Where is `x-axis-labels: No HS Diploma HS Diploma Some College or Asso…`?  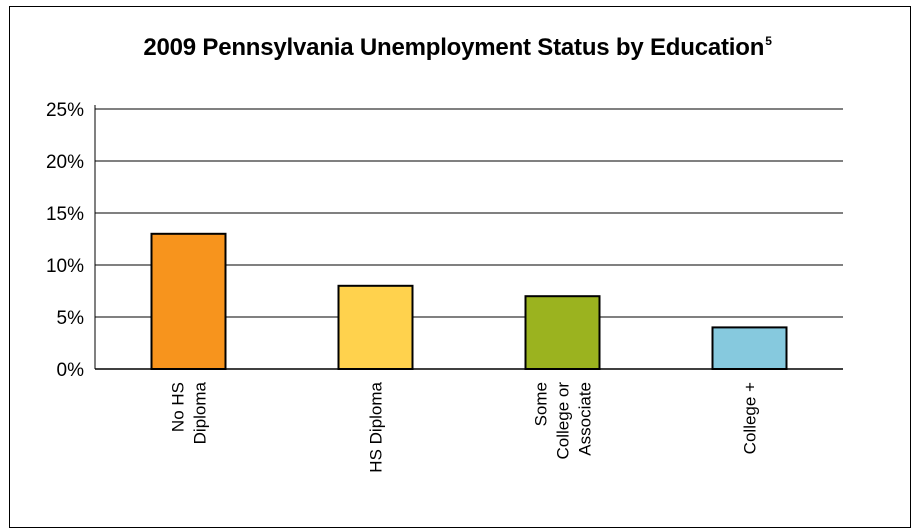
x-axis-labels: No HS Diploma HS Diploma Some College or Asso… is located at coordinates (464, 426).